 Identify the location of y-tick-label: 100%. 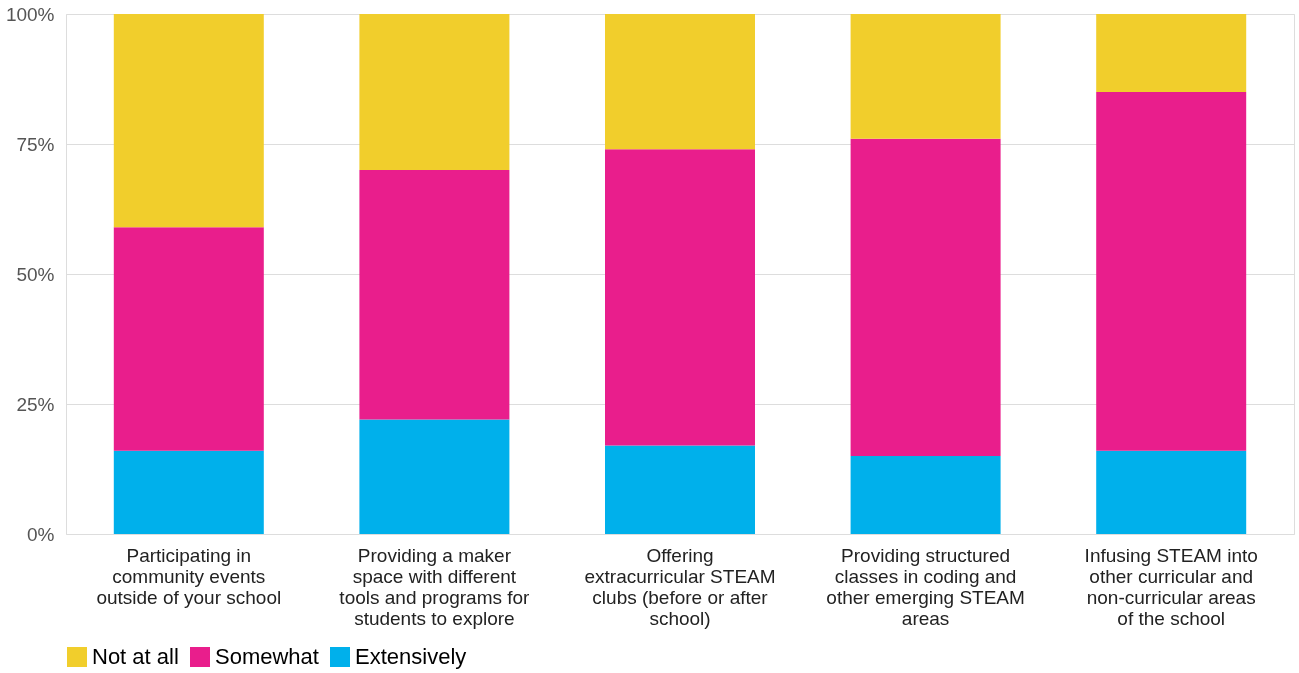
(30, 14).